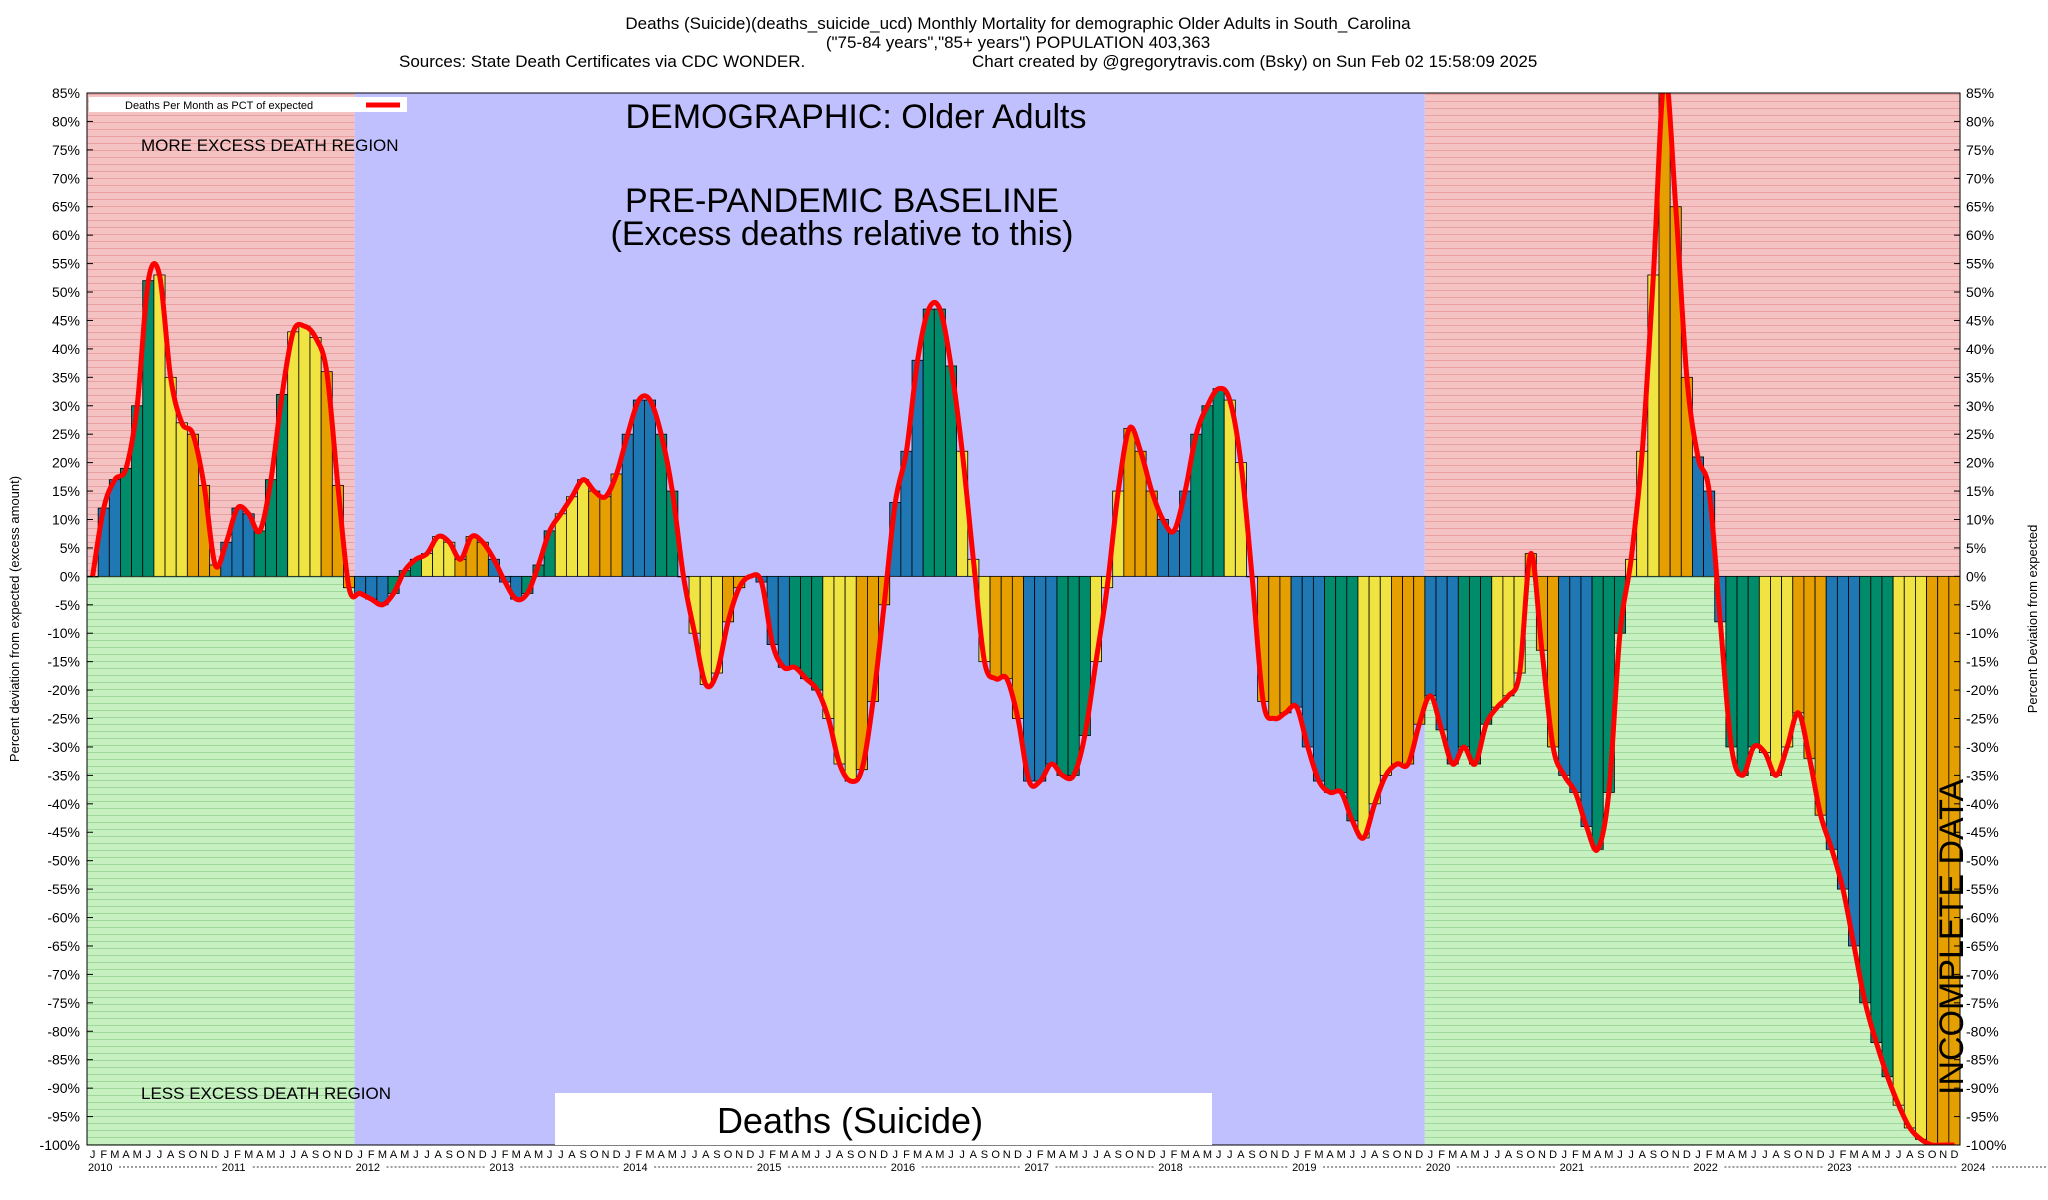 The image size is (2048, 1200). I want to click on y-tick-label-right: 30%, so click(1980, 406).